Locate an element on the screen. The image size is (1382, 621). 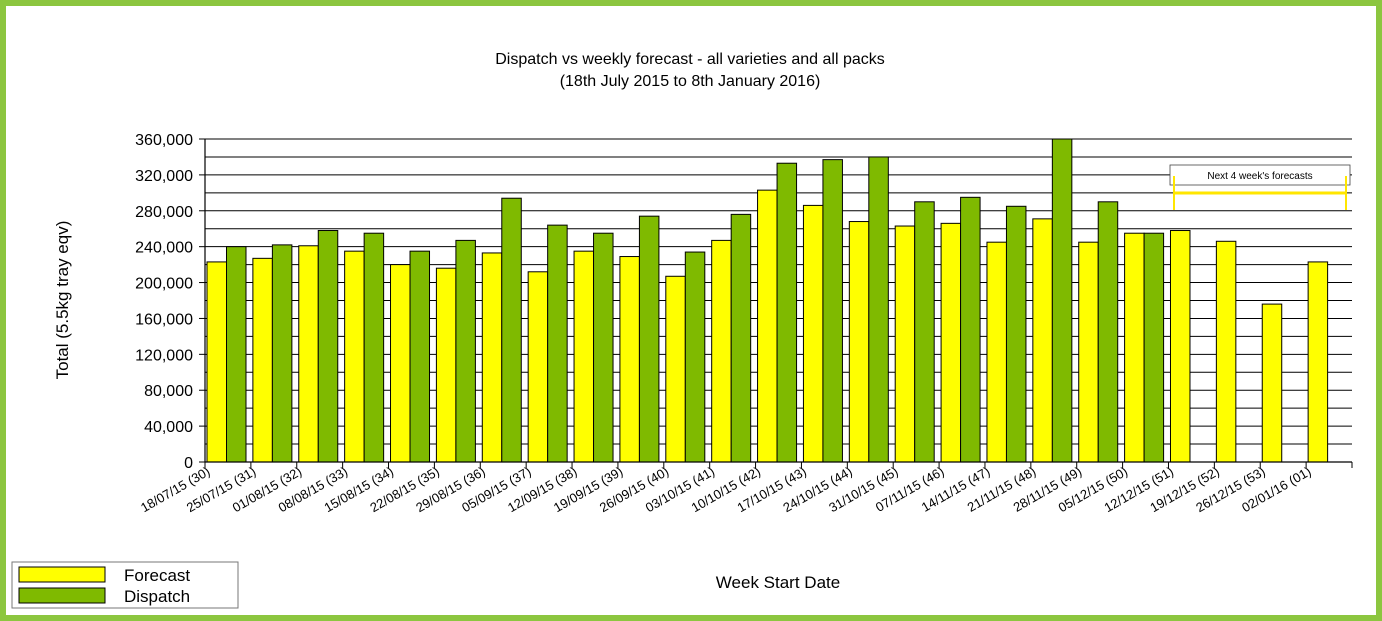
y-tick-label: 280,000 is located at coordinates (164, 212).